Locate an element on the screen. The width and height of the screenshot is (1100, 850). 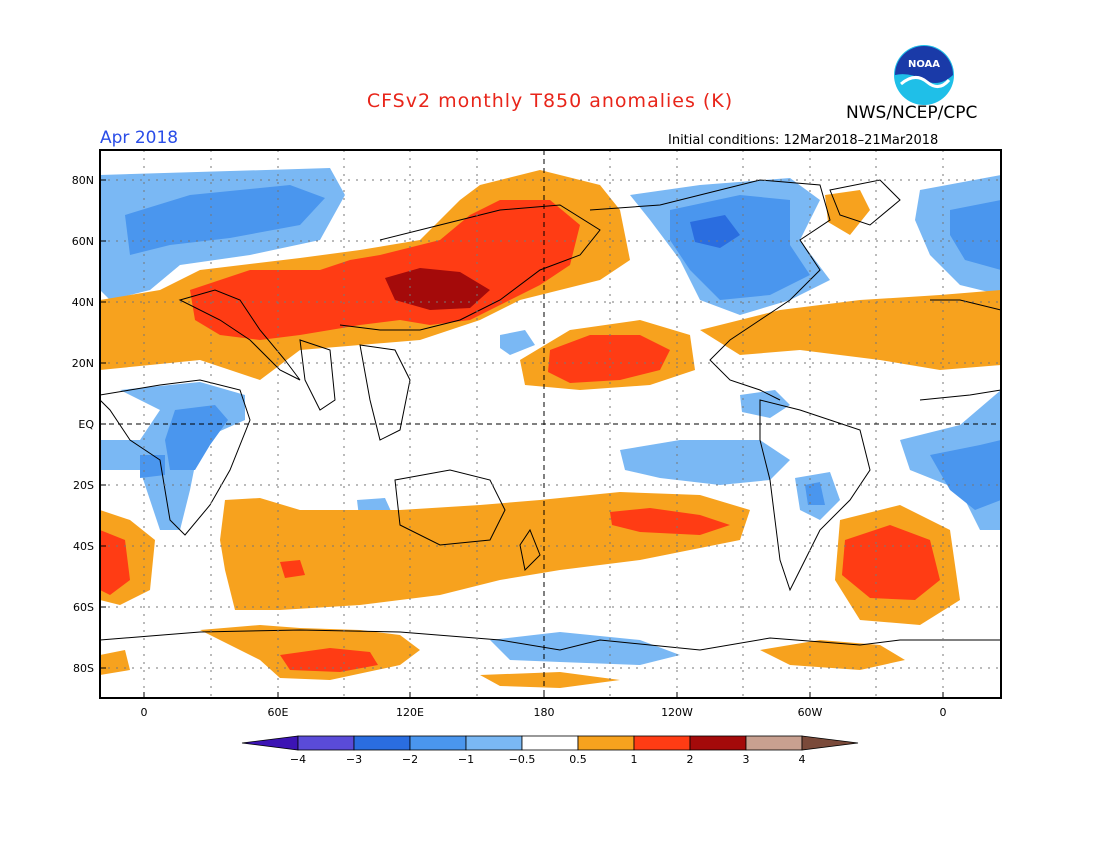
anomaly-dark-blue-regions is located at coordinates (715, 231).